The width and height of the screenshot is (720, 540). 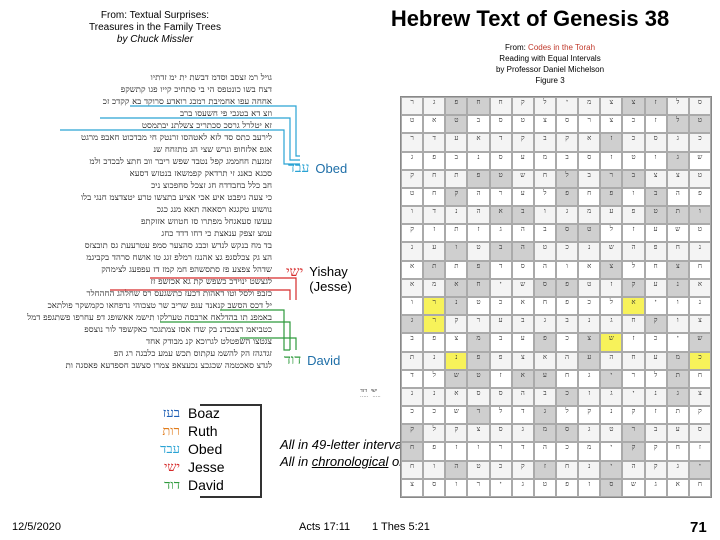 I want to click on legend-heb-jesse: ישי, so click(x=171, y=467).